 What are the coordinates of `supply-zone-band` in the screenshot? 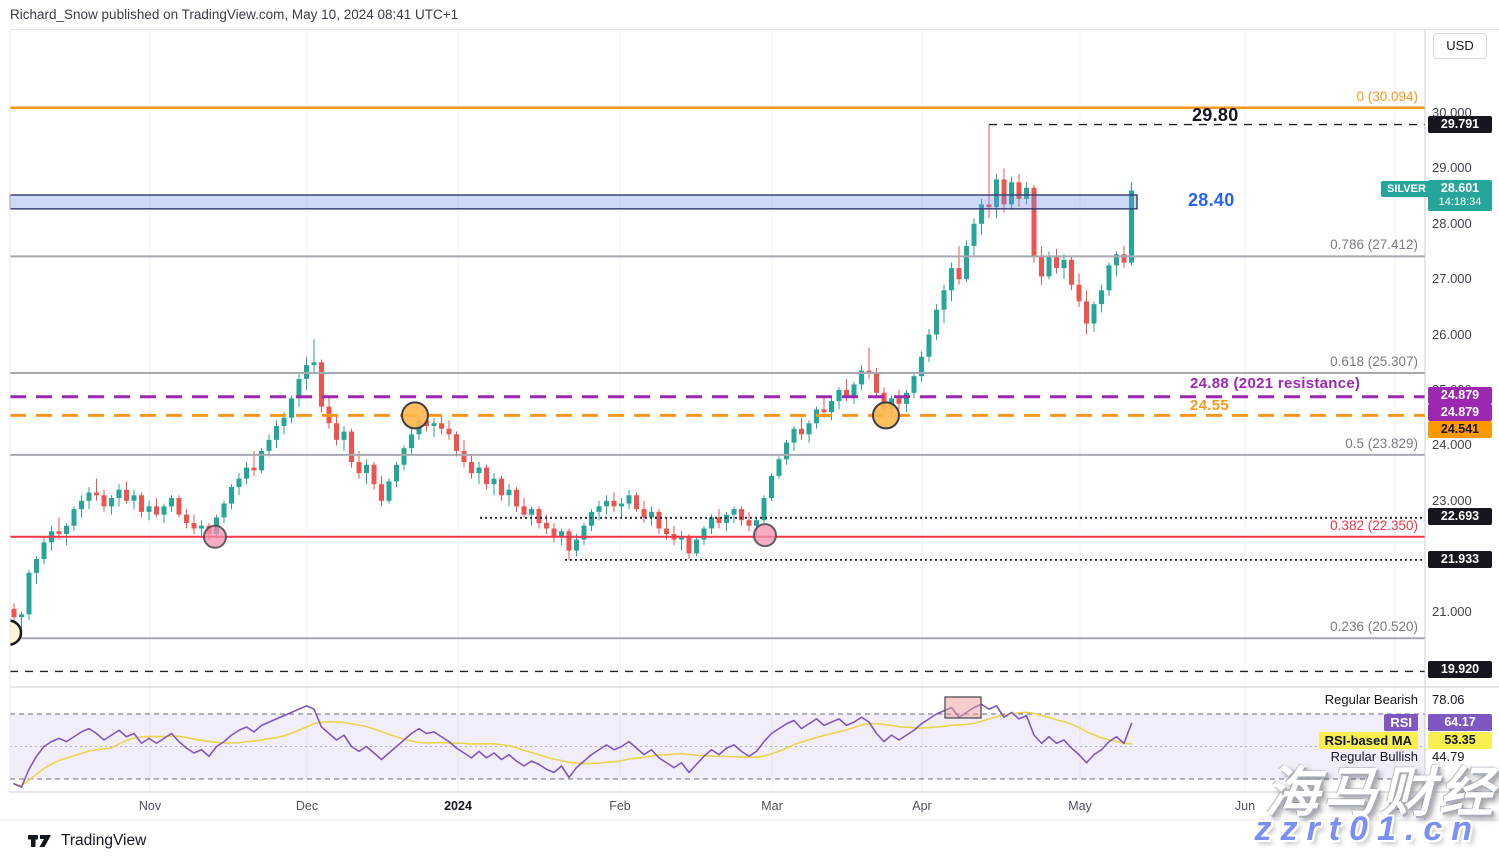 It's located at (573, 202).